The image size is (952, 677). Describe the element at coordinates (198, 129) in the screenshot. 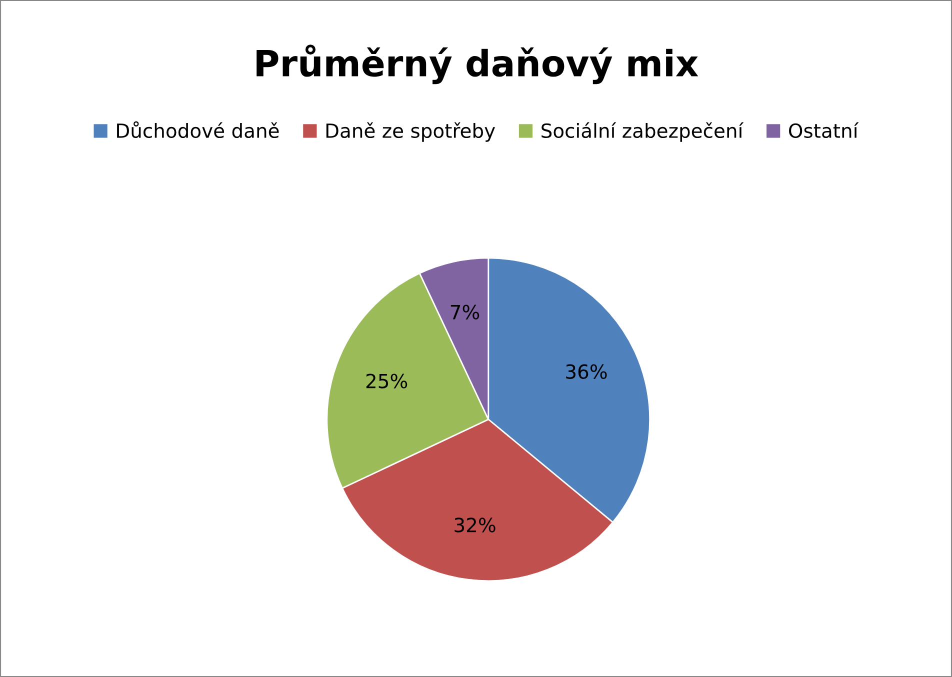

I see `legend-label: Důchodové daně` at that location.